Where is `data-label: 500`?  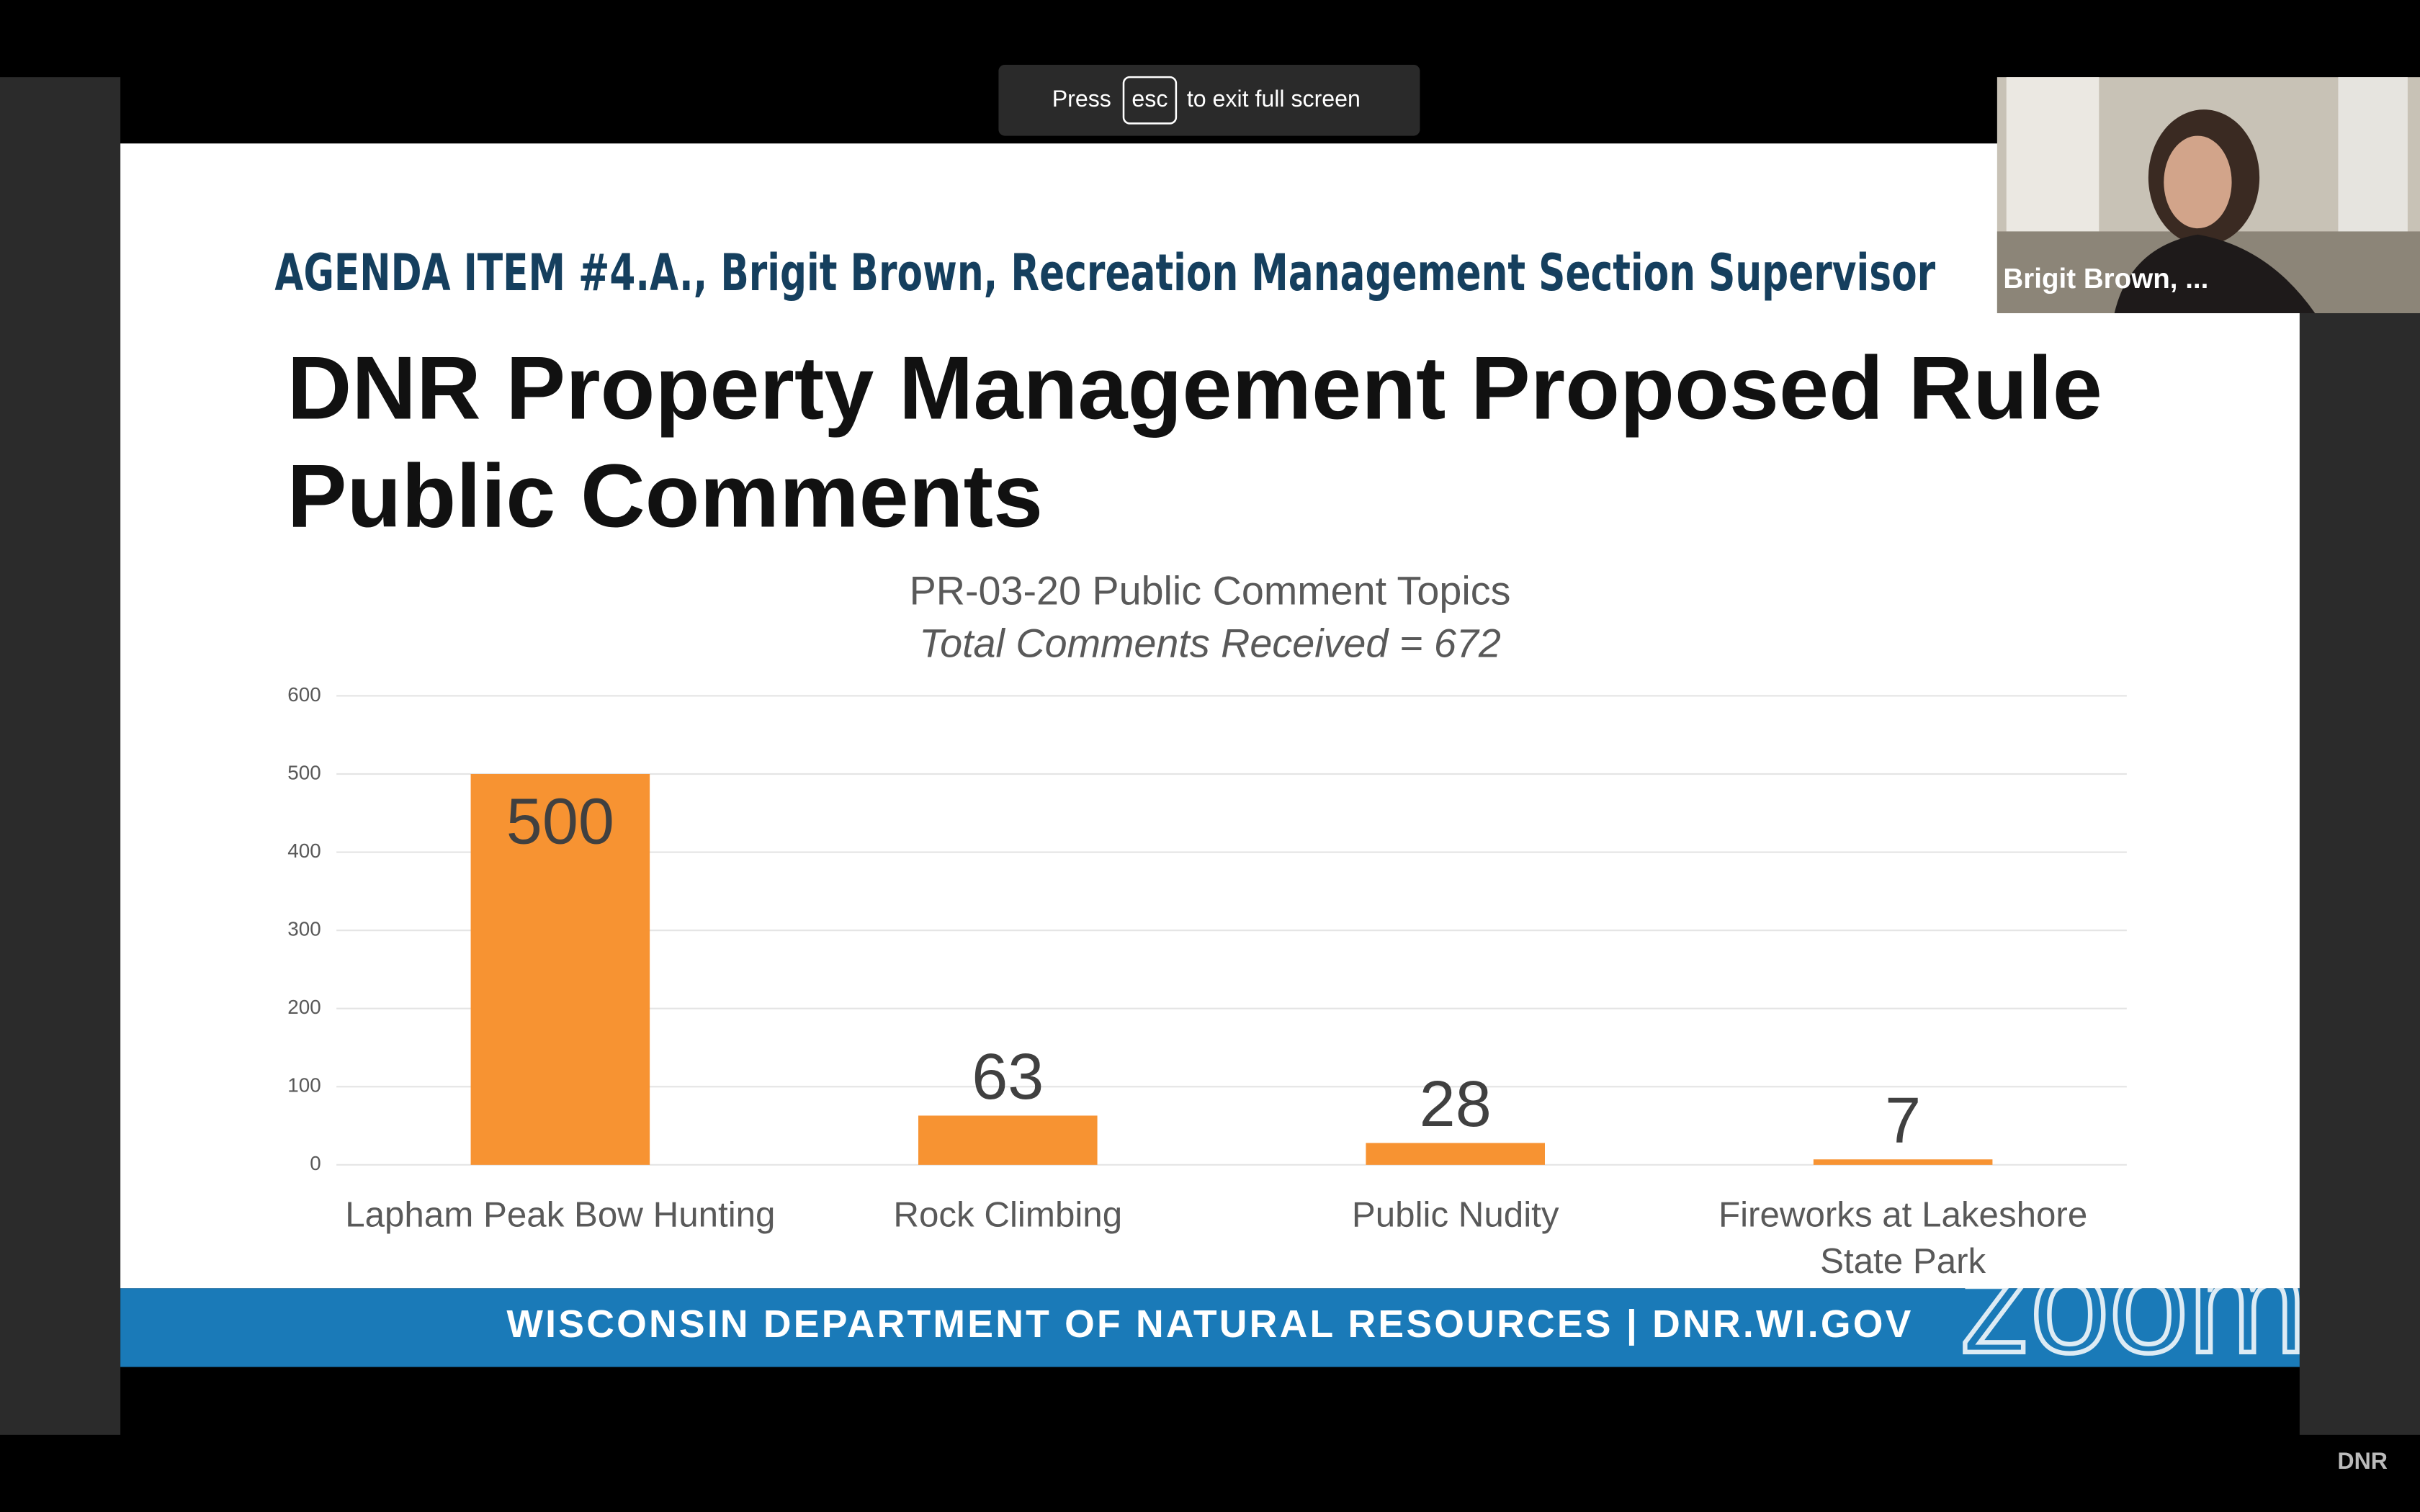
data-label: 500 is located at coordinates (560, 822).